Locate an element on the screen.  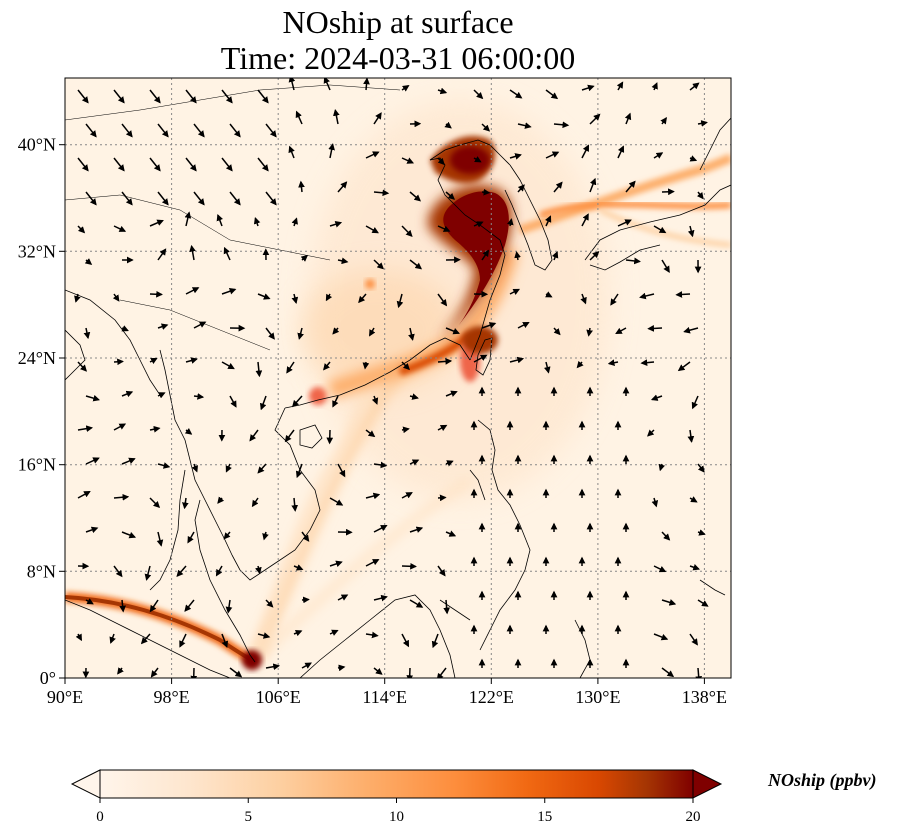
lon-tick-labels: 90°E 98°E 106°E 114°E 122°E 130°E 138°E is located at coordinates (387, 697).